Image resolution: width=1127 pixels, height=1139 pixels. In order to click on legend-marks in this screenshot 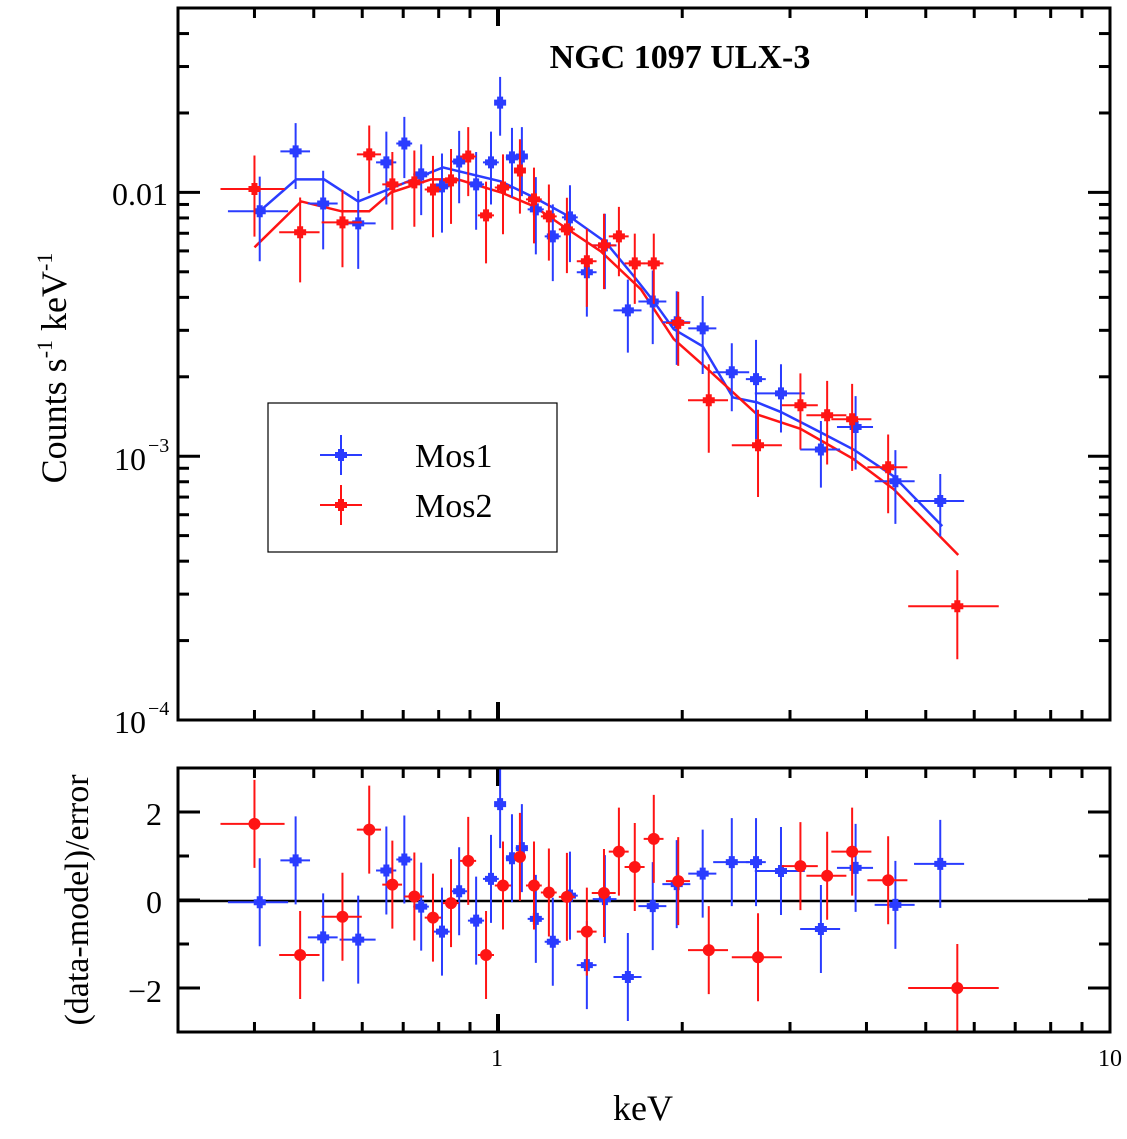, I will do `click(341, 480)`.